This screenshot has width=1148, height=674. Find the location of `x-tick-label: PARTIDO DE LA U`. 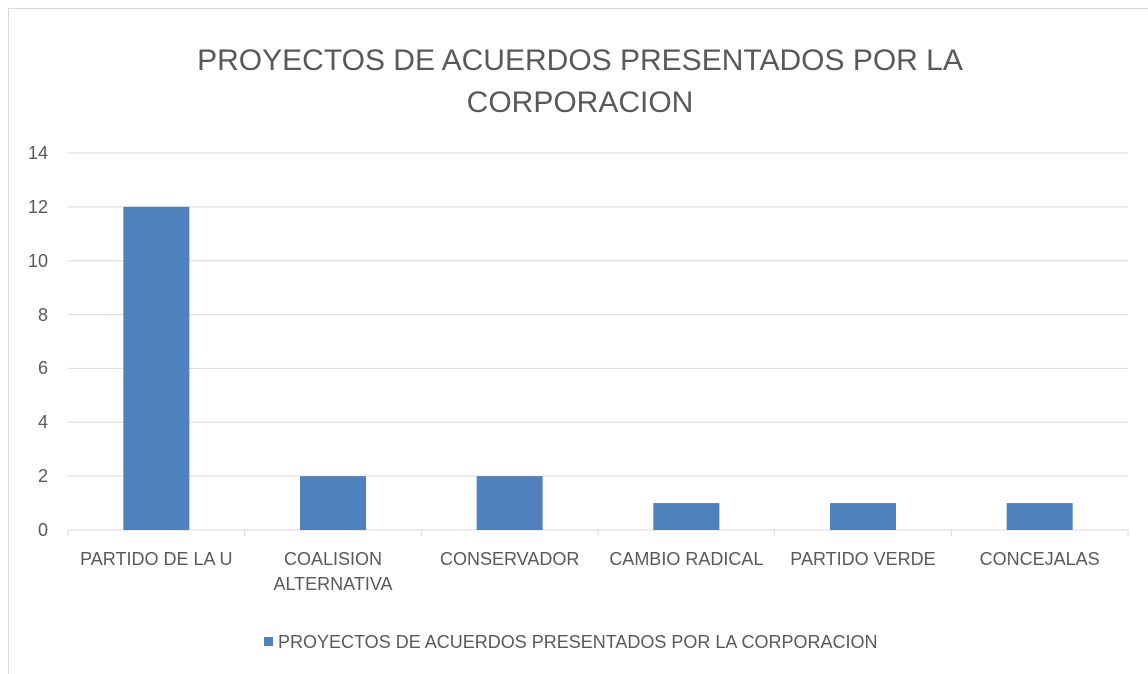

x-tick-label: PARTIDO DE LA U is located at coordinates (156, 559).